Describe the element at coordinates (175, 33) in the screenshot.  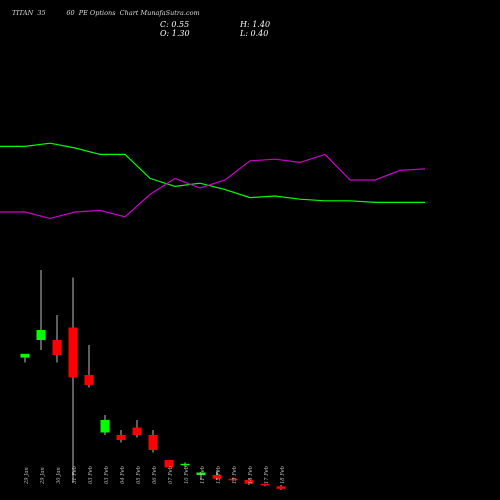
I see `open-value: O: 1.30` at that location.